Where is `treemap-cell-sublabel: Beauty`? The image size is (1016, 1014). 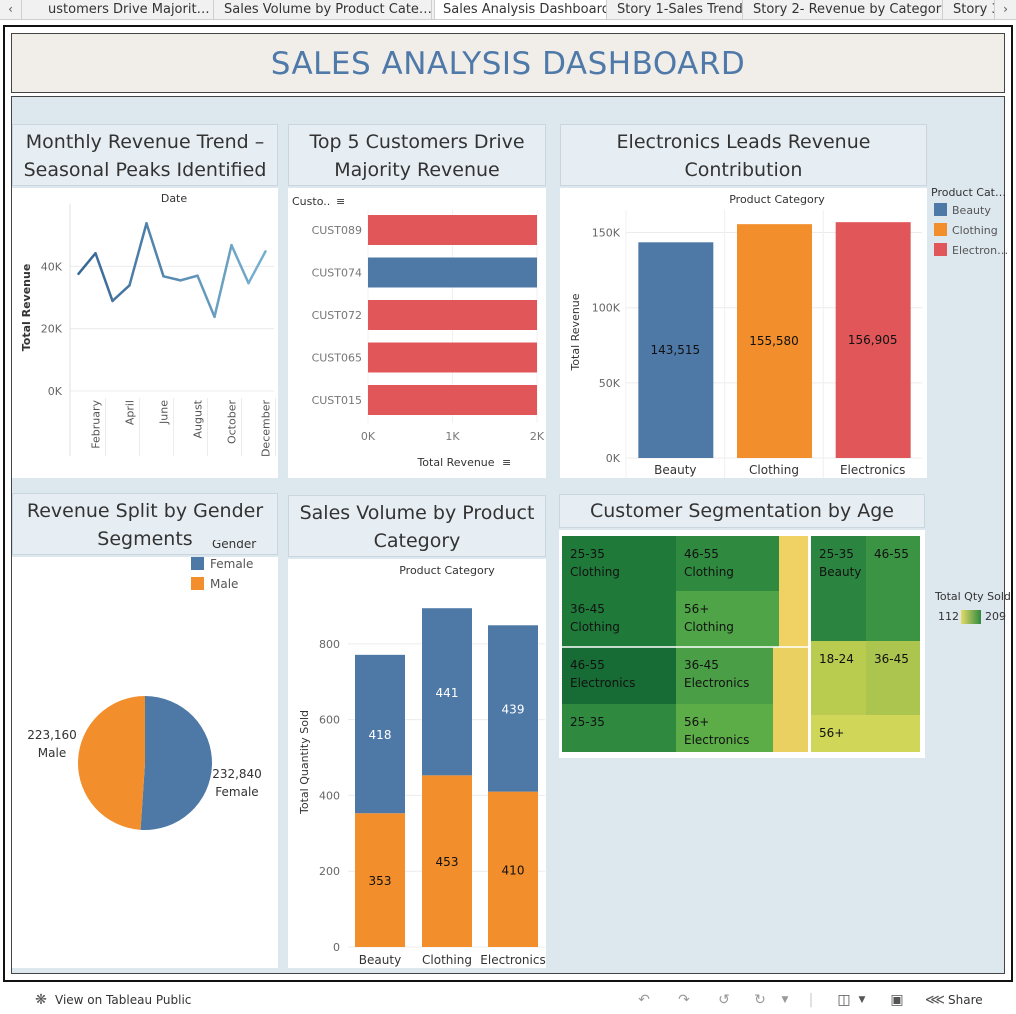
treemap-cell-sublabel: Beauty is located at coordinates (840, 572).